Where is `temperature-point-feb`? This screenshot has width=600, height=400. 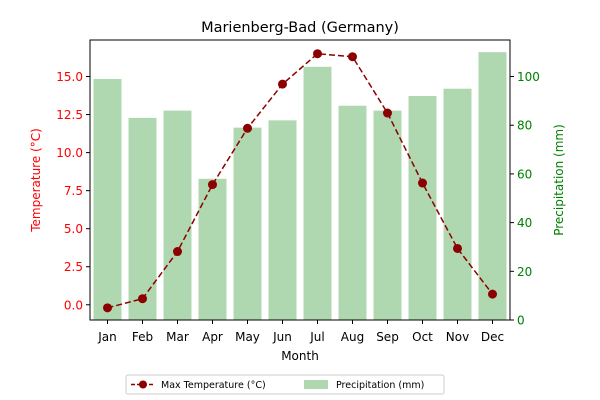 temperature-point-feb is located at coordinates (142, 299).